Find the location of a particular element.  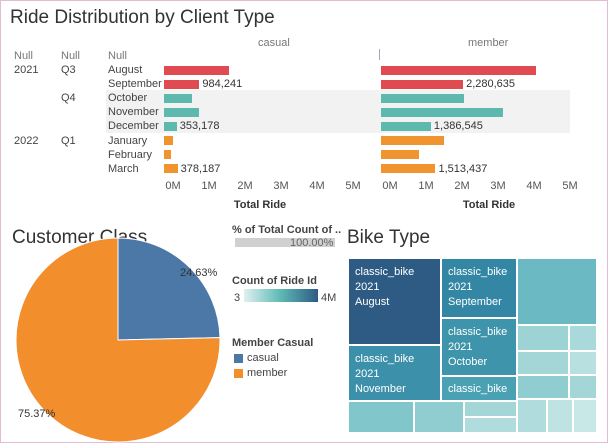

row-quarter: Q3 is located at coordinates (68, 70).